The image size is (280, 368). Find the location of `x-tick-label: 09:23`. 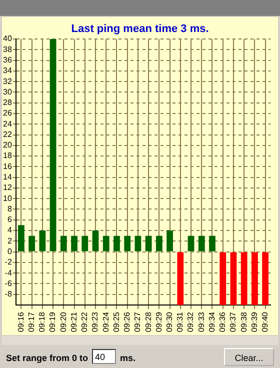

x-tick-label: 09:23 is located at coordinates (95, 321).